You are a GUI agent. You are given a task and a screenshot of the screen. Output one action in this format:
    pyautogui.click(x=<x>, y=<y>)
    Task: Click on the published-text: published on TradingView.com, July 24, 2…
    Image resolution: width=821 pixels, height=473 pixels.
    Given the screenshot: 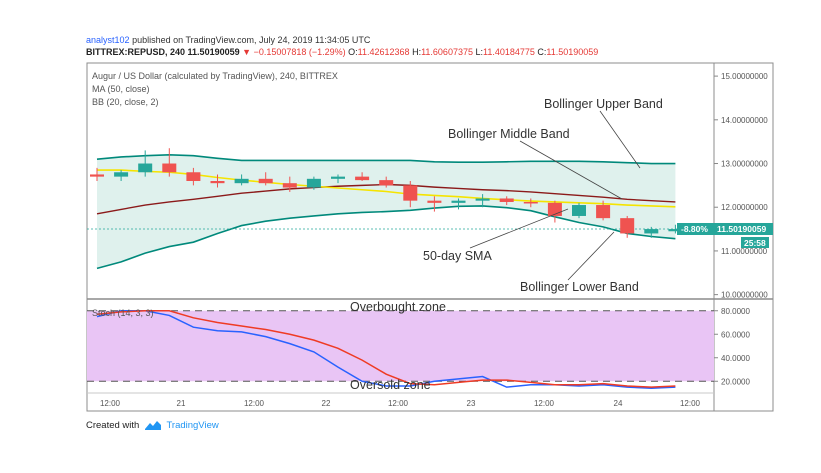 What is the action you would take?
    pyautogui.click(x=251, y=40)
    